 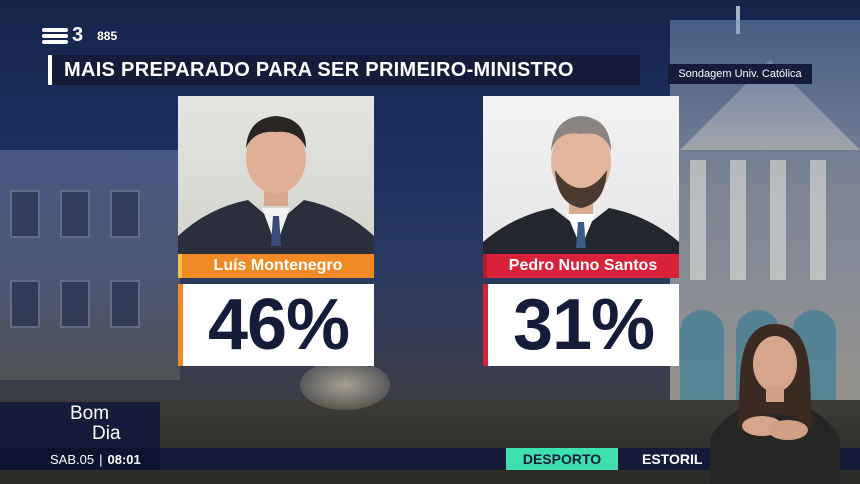 I want to click on channel-counter: 885, so click(x=107, y=35).